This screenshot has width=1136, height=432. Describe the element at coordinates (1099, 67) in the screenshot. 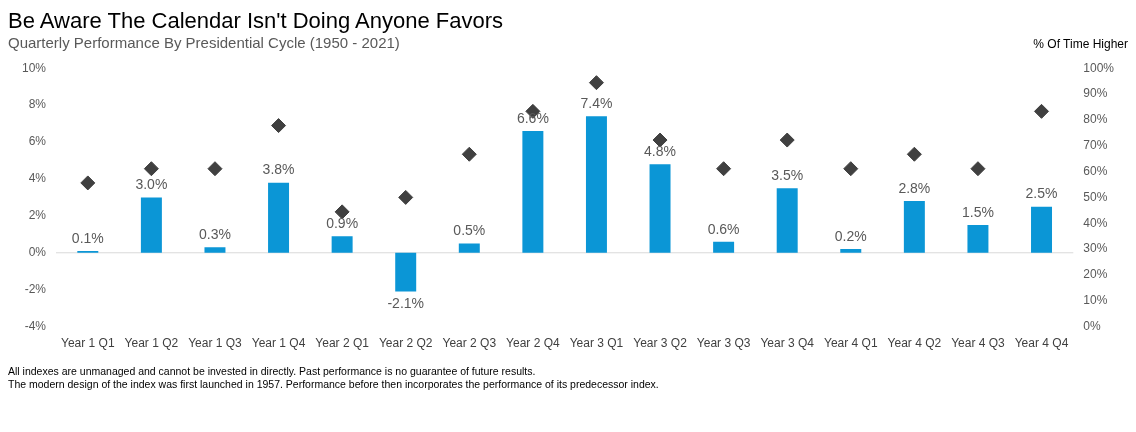

I see `y2-tick-label: 100%` at that location.